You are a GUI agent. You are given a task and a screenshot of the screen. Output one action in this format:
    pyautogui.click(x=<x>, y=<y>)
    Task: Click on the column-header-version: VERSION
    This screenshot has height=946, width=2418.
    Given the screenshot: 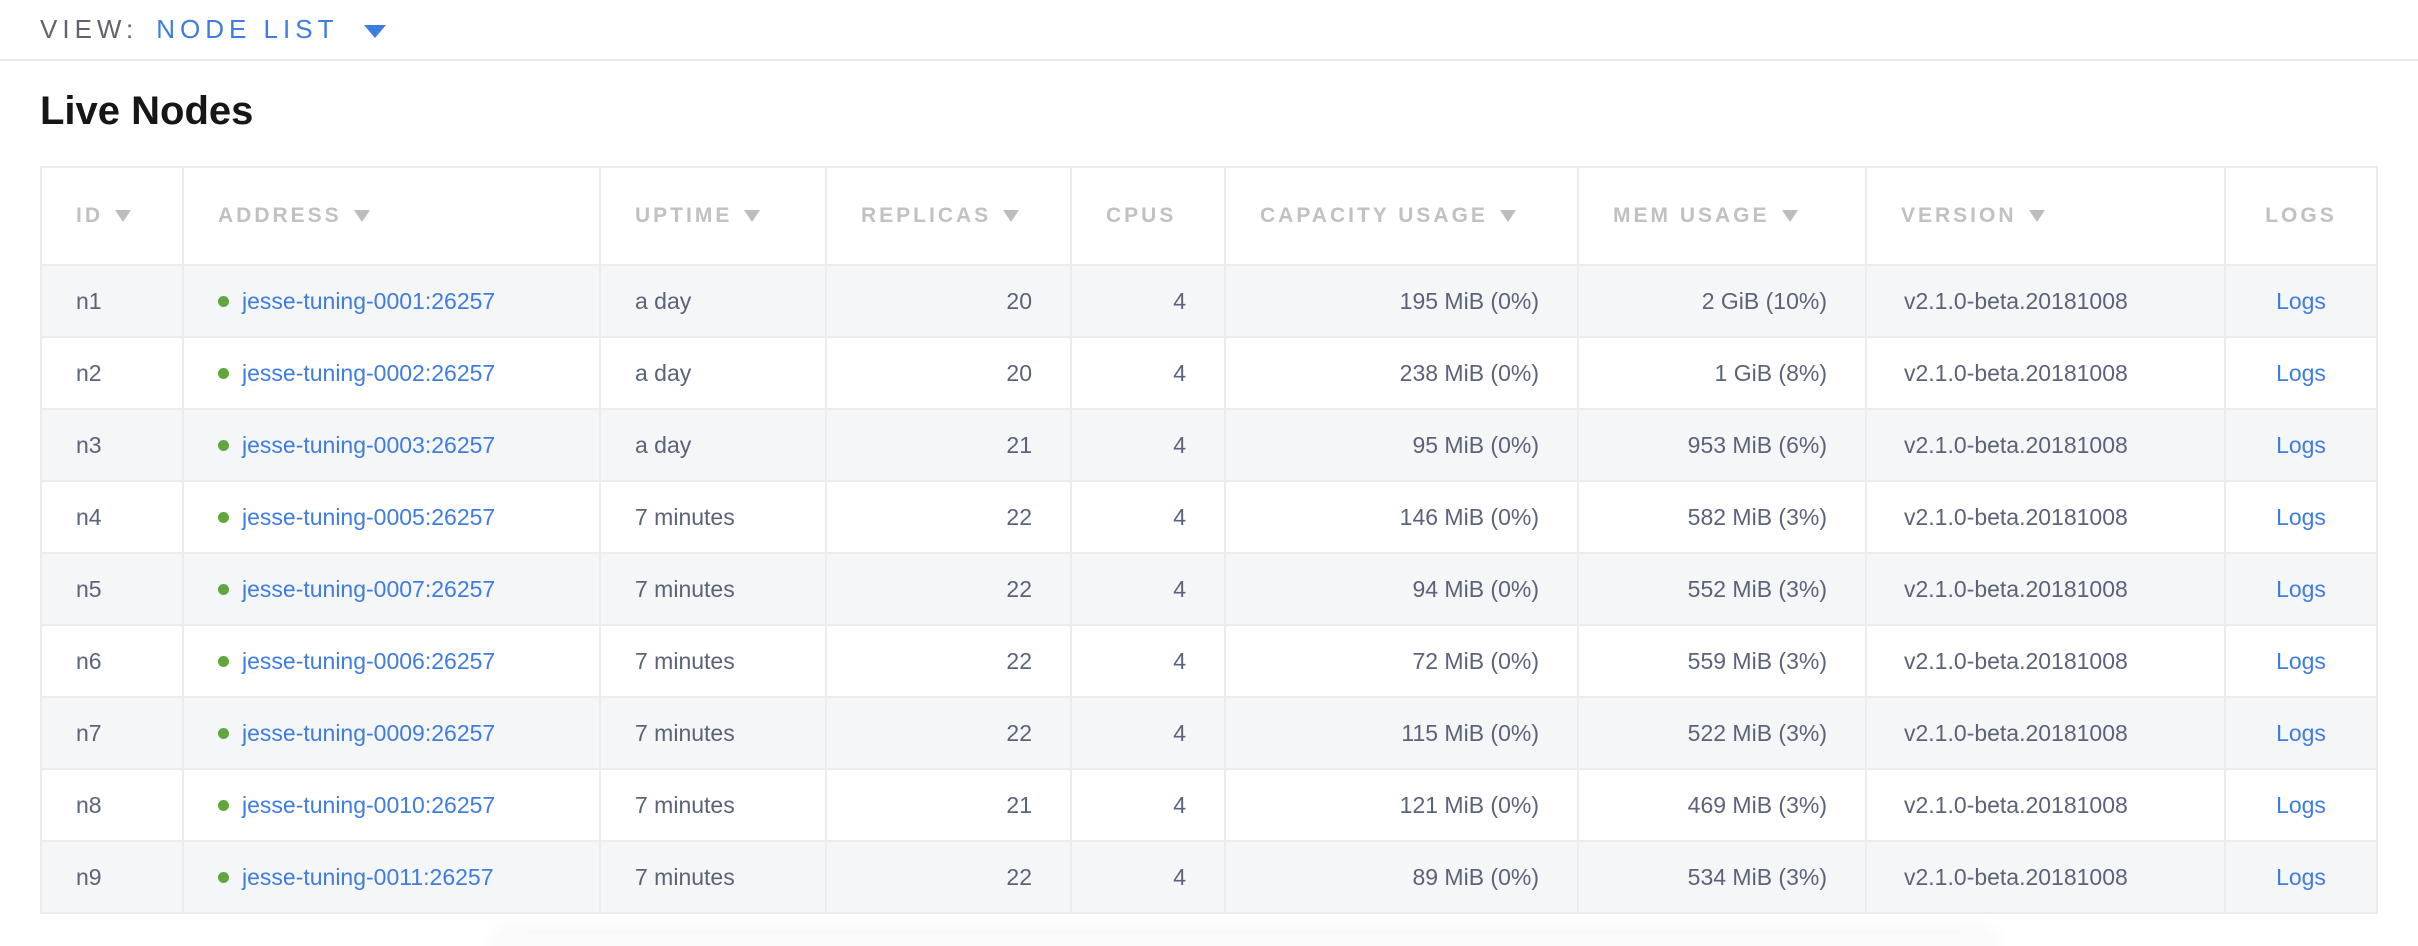 What is the action you would take?
    pyautogui.click(x=2045, y=216)
    